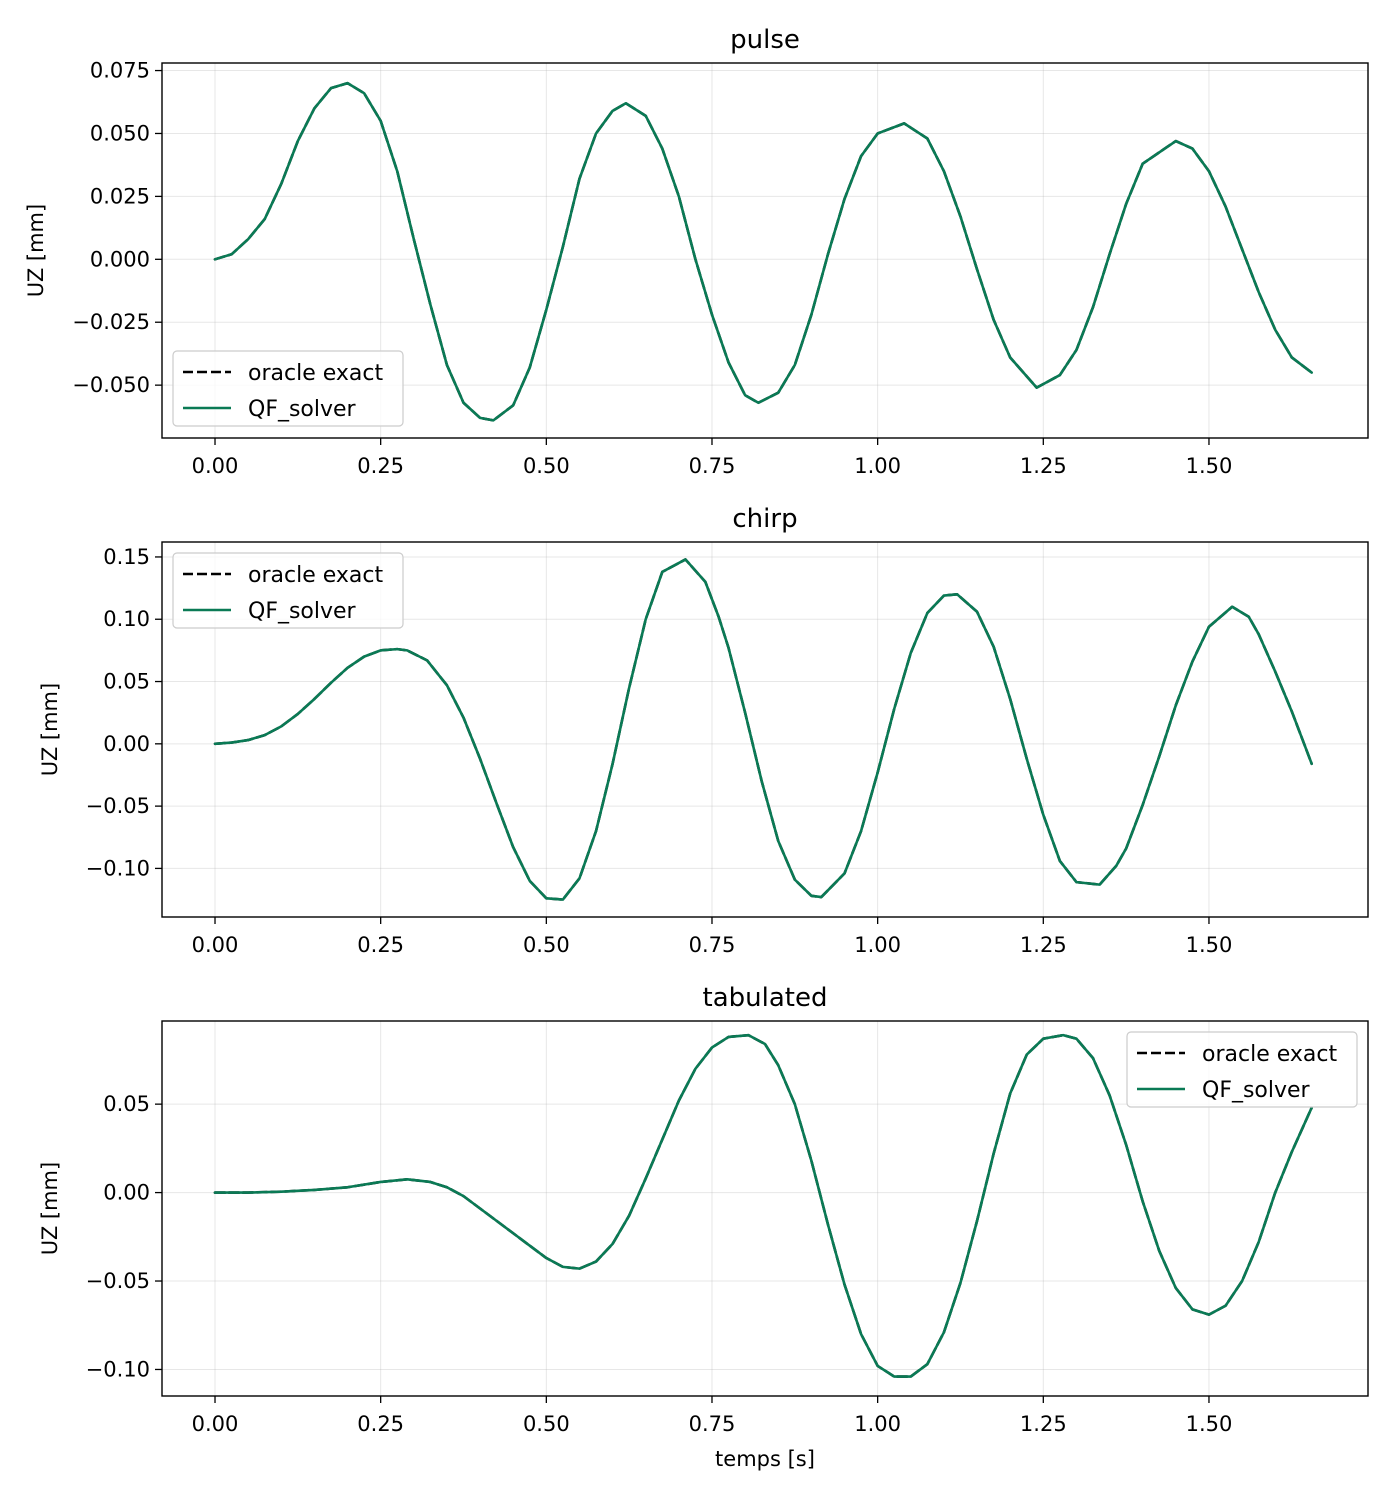  Describe the element at coordinates (126, 557) in the screenshot. I see `y-tick-label: 0.15` at that location.